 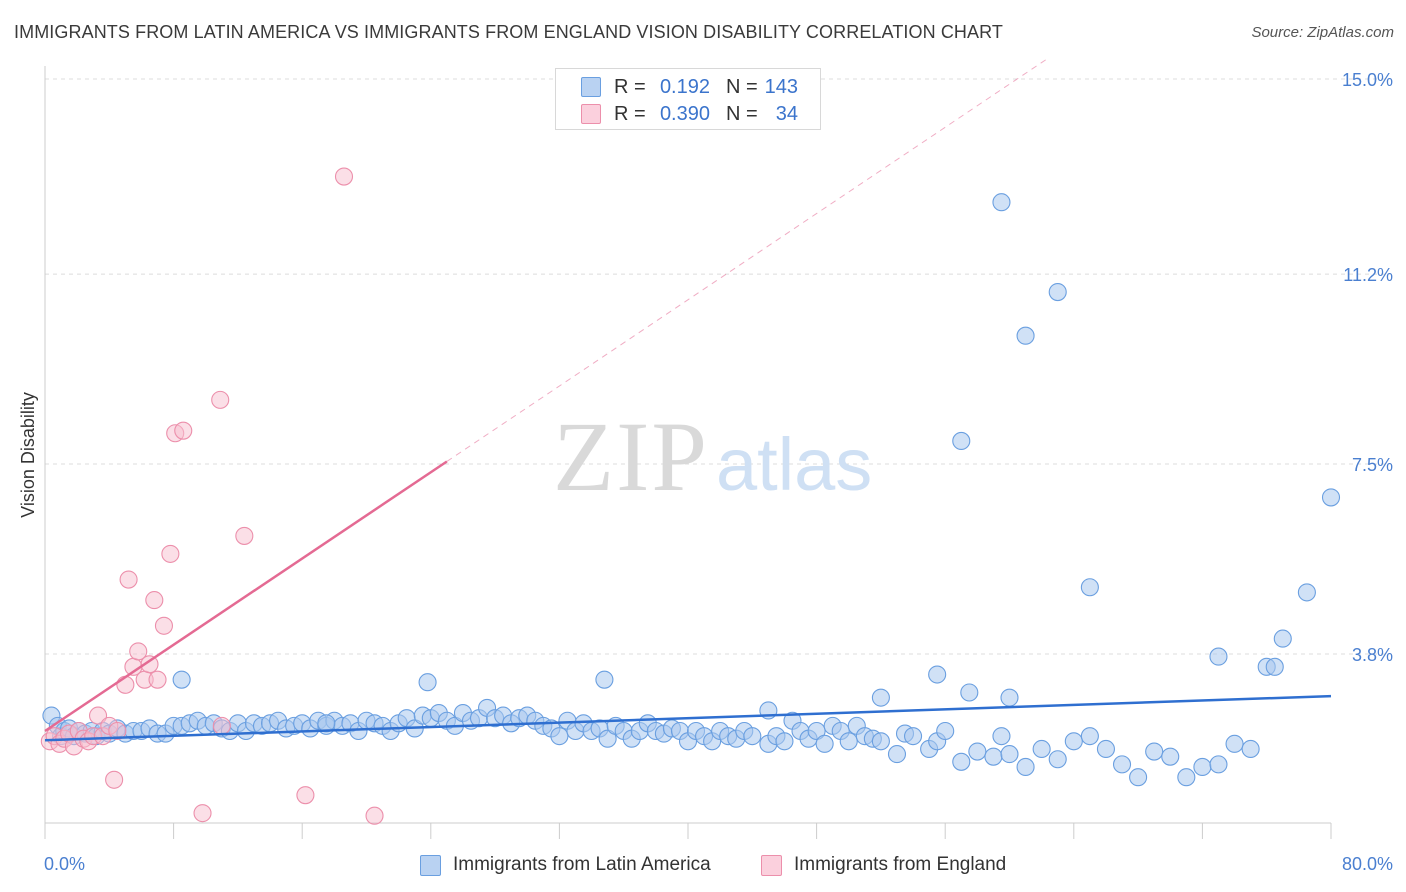 I want to click on legend-label-england: Immigrants from England, so click(x=900, y=864).